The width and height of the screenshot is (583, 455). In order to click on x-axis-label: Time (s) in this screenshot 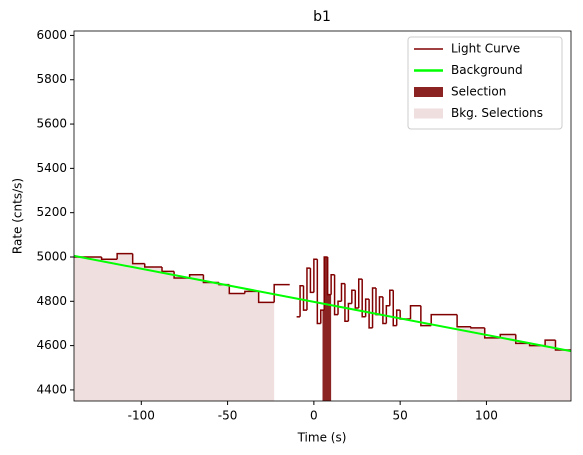, I will do `click(322, 438)`.